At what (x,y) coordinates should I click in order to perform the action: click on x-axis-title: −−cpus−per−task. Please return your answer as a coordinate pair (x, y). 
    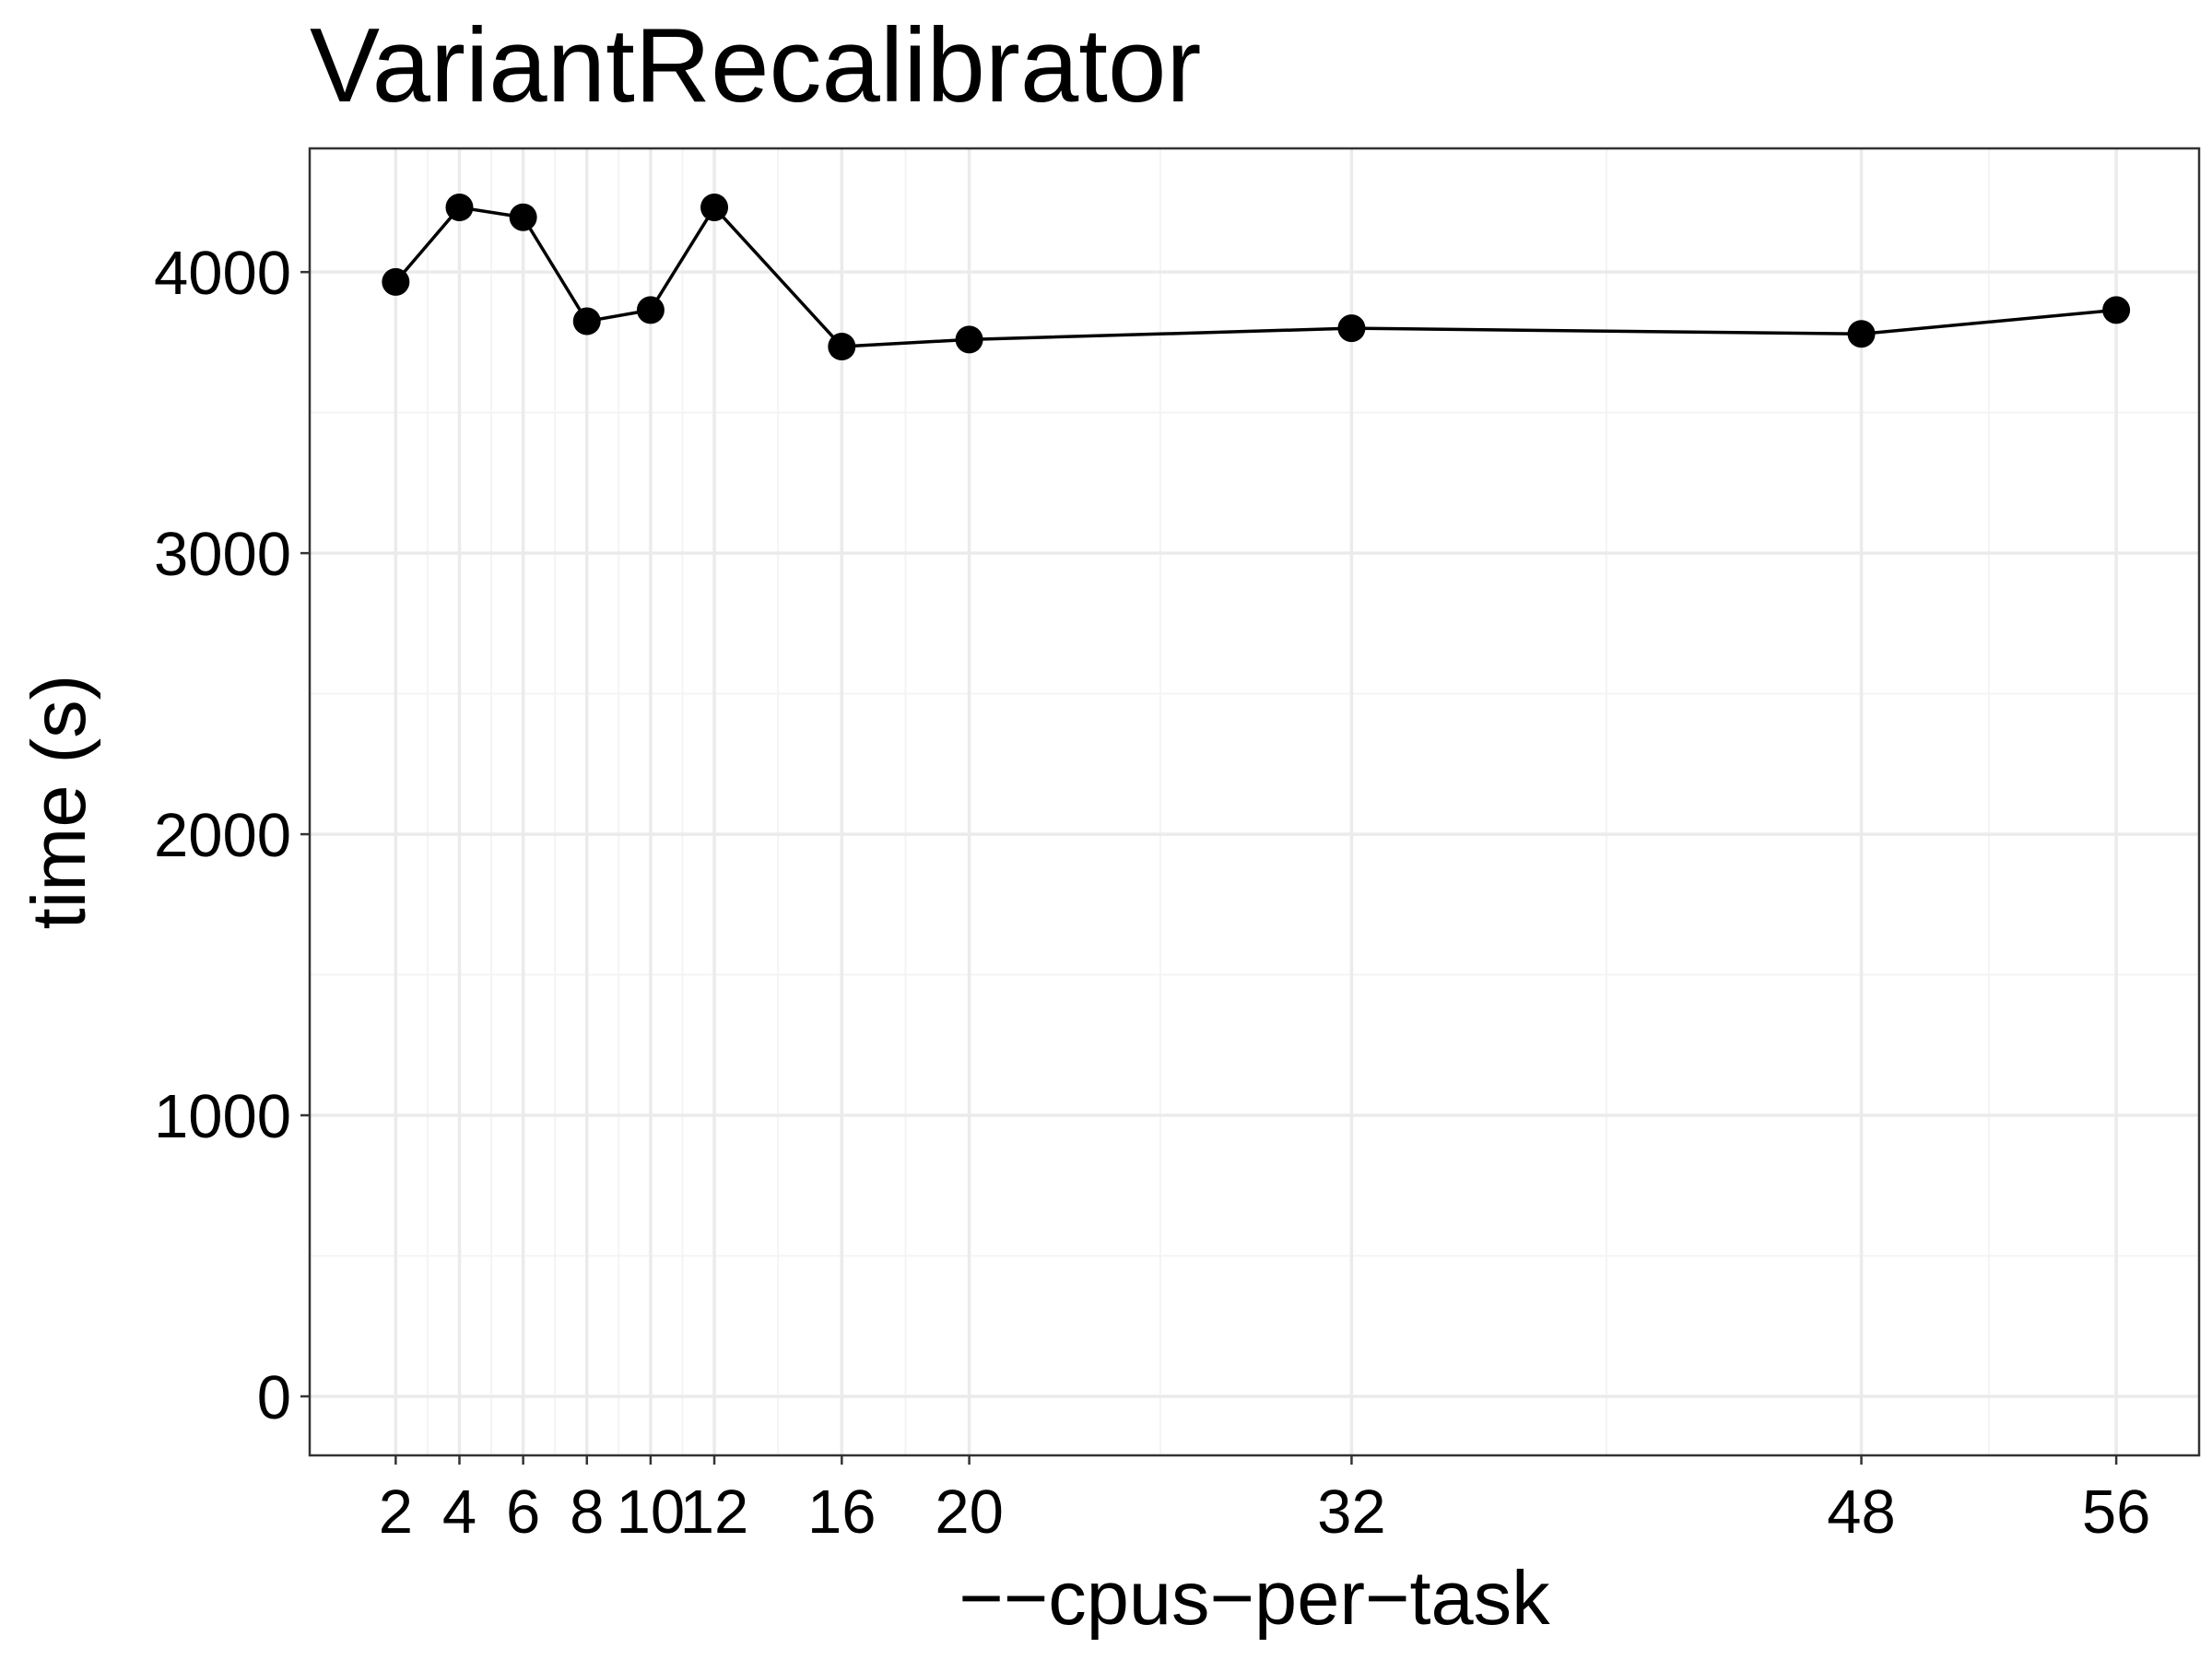
    Looking at the image, I should click on (1254, 1598).